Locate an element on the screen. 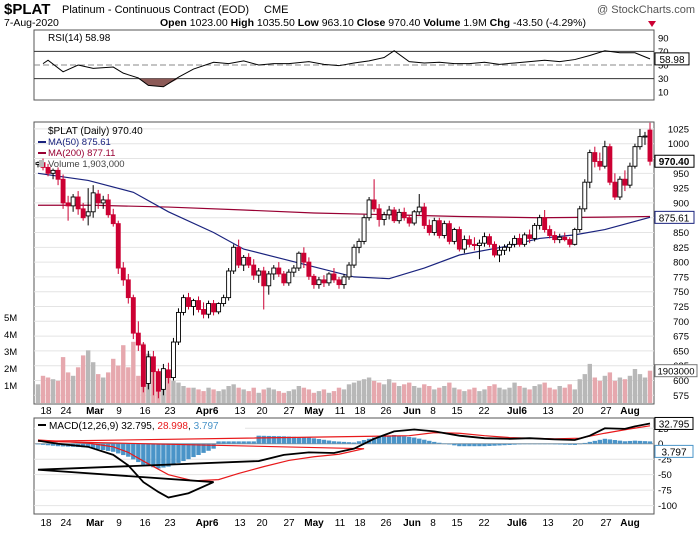 The width and height of the screenshot is (700, 535). macd-x-tick-label: 27 is located at coordinates (606, 523).